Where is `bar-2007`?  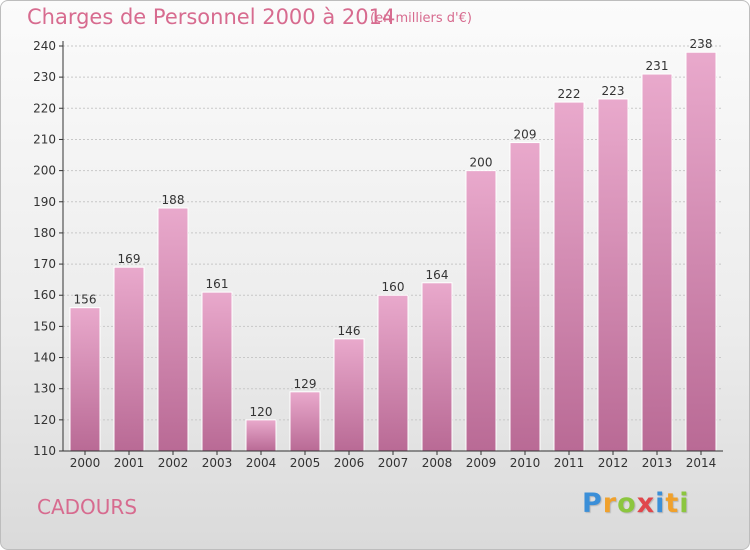
bar-2007 is located at coordinates (393, 373).